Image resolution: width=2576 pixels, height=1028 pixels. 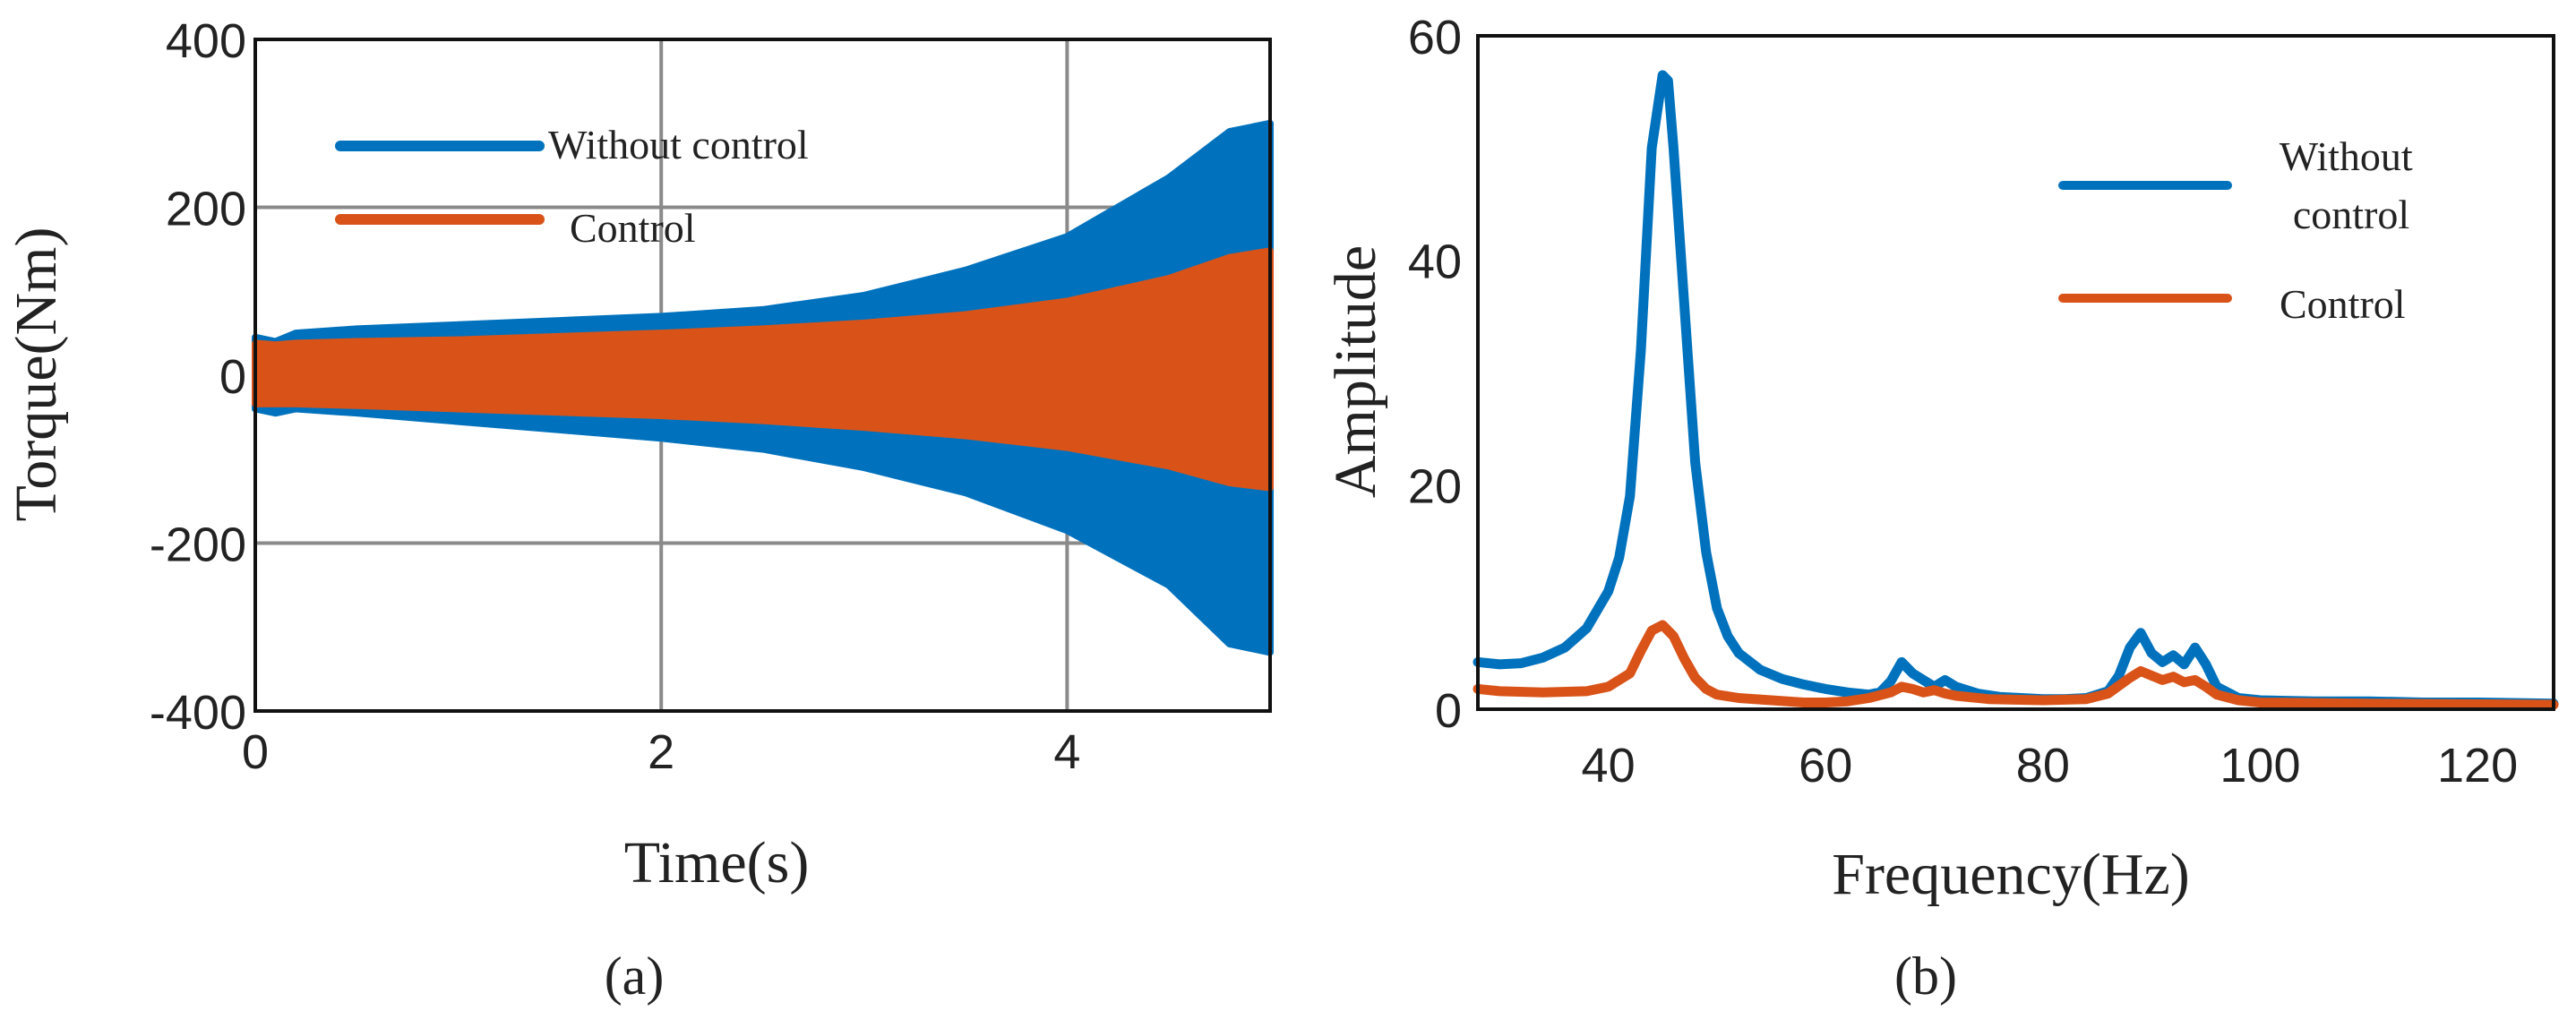 I want to click on chart-a-y-axis-label: Torque(Nm), so click(x=36, y=374).